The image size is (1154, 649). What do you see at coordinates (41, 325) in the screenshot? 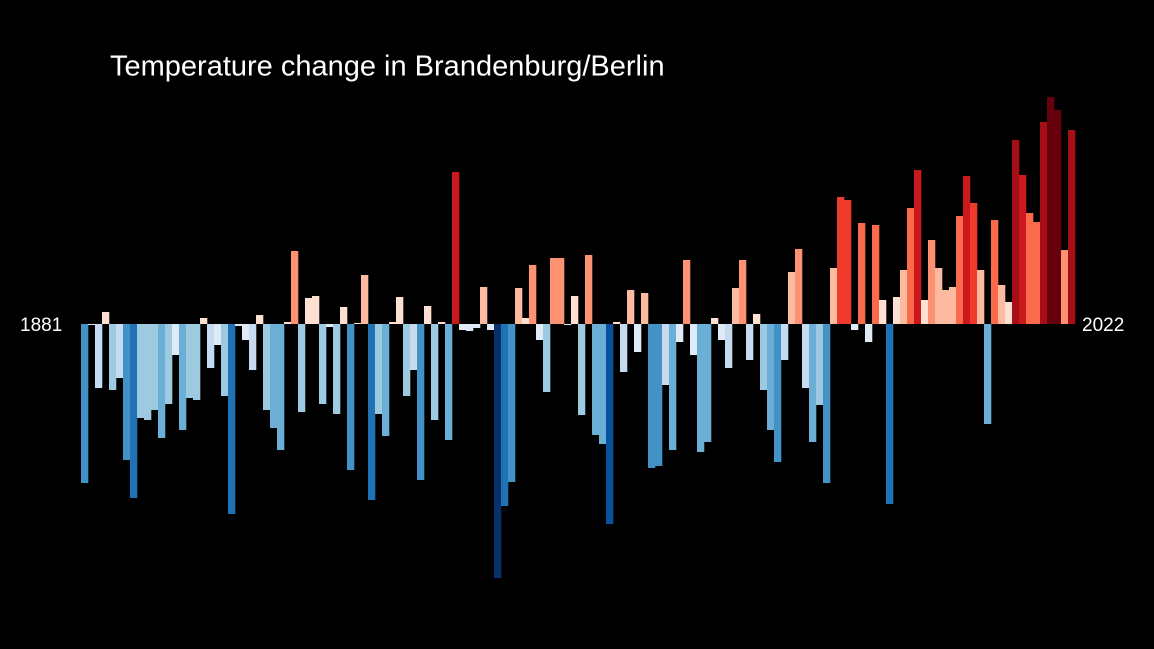
I see `start-year-label: 1881` at bounding box center [41, 325].